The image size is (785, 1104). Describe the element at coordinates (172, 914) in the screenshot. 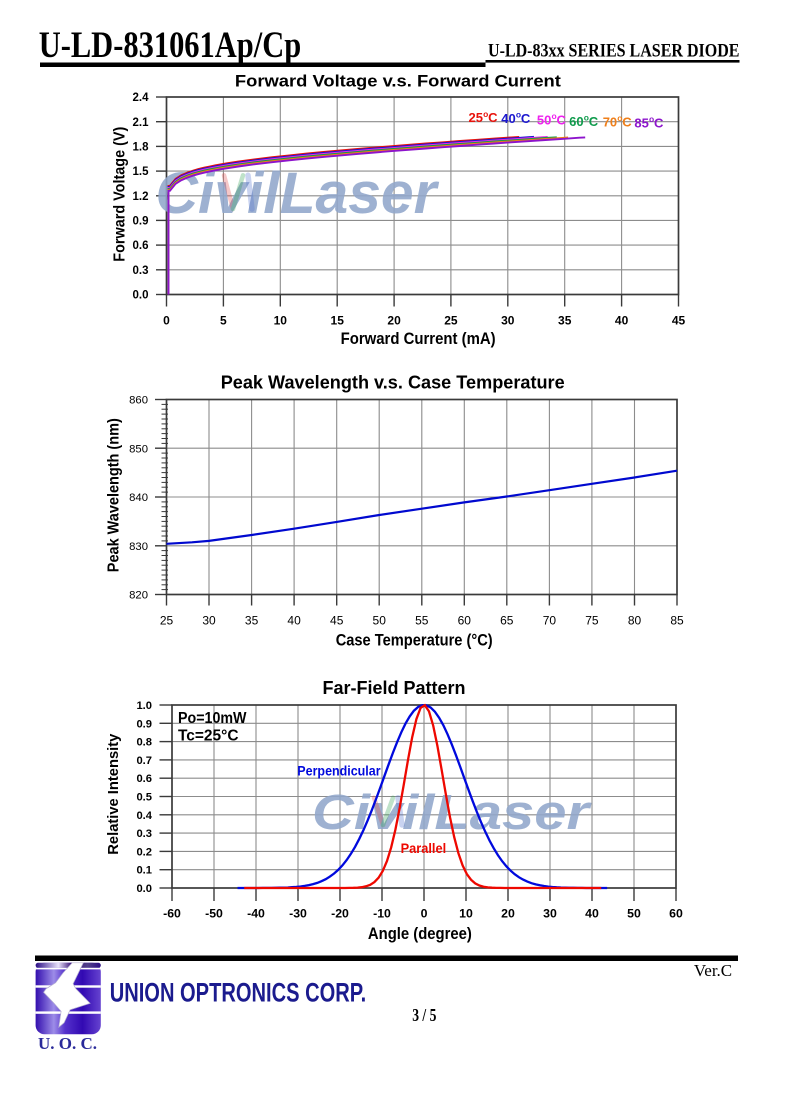

I see `svg-text: -60` at that location.